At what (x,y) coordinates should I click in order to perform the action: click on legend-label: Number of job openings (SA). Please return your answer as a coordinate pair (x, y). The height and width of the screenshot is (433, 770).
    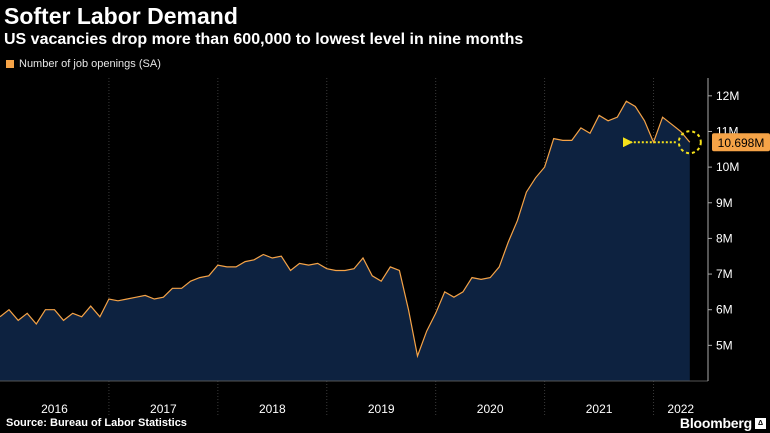
    Looking at the image, I should click on (90, 64).